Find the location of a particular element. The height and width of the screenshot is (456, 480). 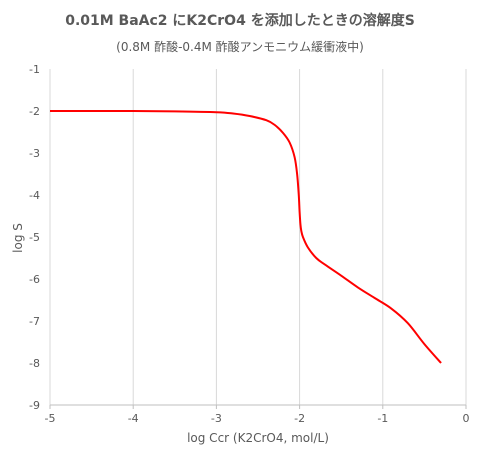

y-tick-label: -5 is located at coordinates (34, 237).